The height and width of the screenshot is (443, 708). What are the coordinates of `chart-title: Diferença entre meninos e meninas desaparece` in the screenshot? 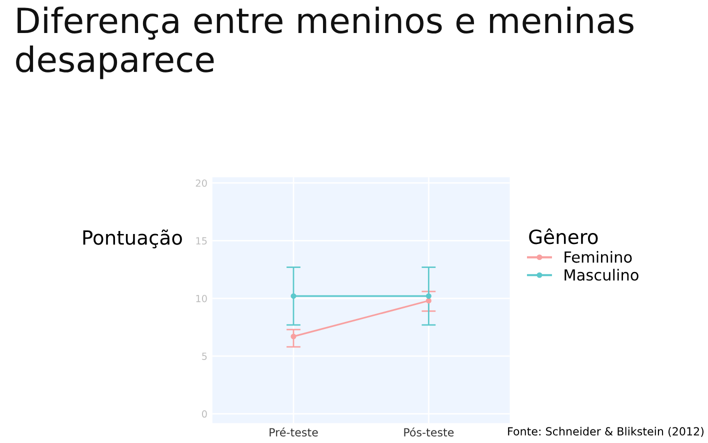 It's located at (325, 43).